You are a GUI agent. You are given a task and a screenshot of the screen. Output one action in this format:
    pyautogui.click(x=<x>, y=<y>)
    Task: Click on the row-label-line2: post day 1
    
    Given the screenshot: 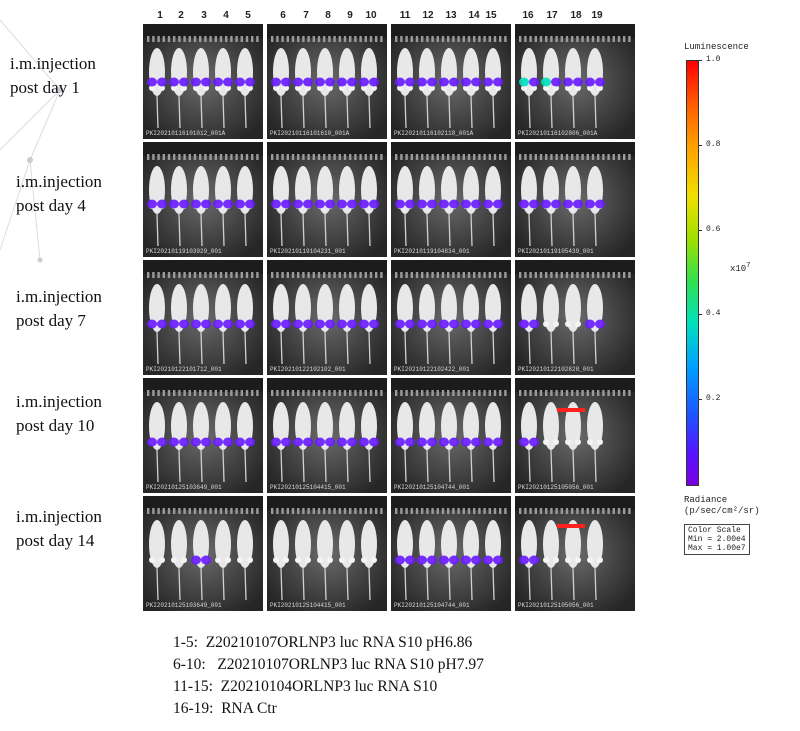 What is the action you would take?
    pyautogui.click(x=45, y=87)
    